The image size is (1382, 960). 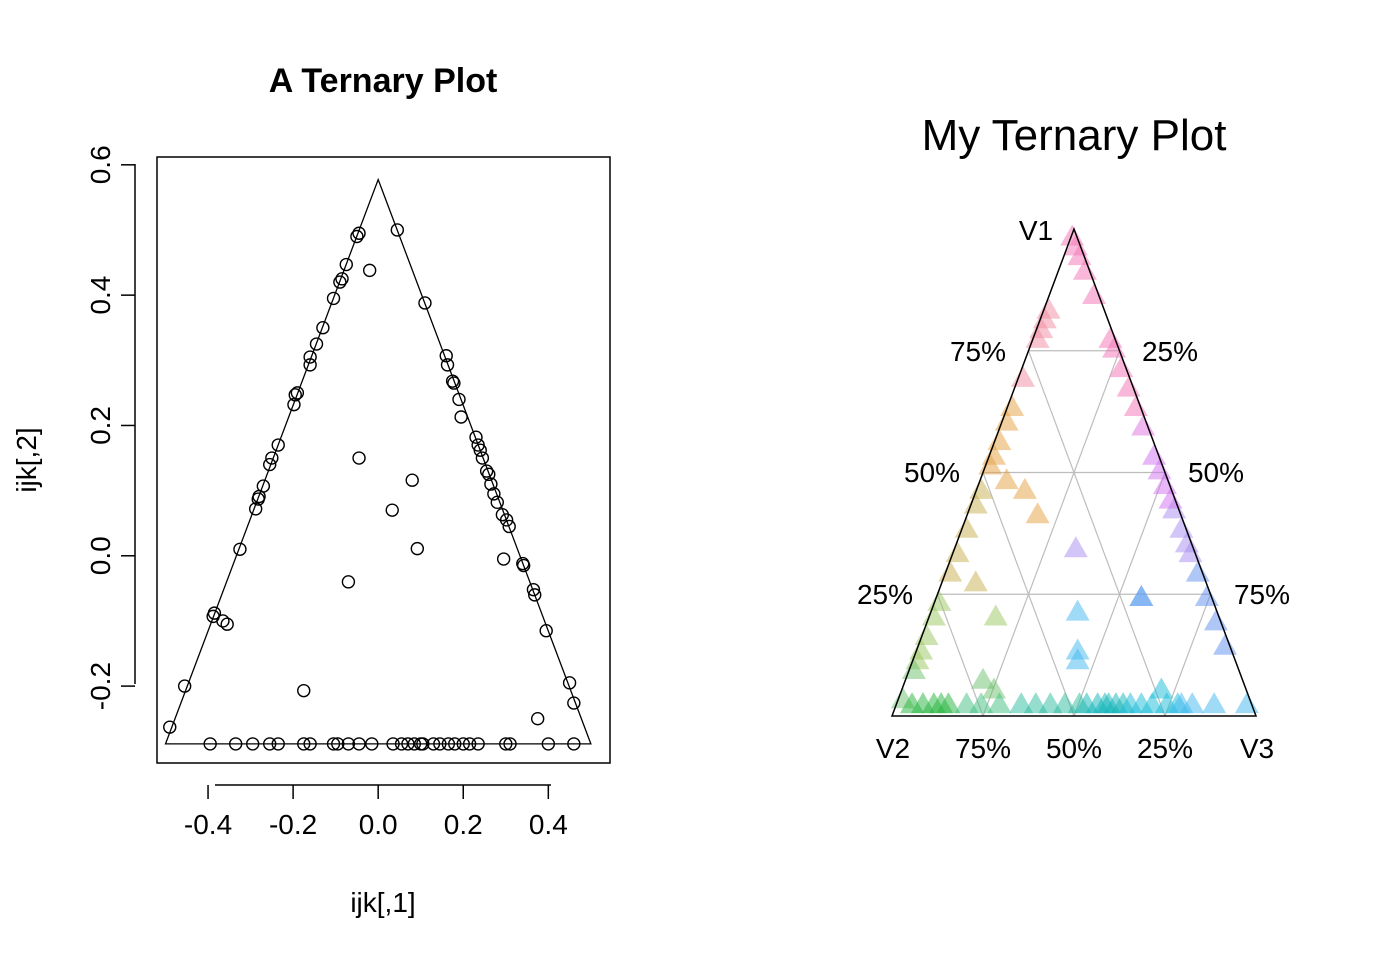 What do you see at coordinates (1074, 748) in the screenshot?
I see `bottom-tick-label: 50%` at bounding box center [1074, 748].